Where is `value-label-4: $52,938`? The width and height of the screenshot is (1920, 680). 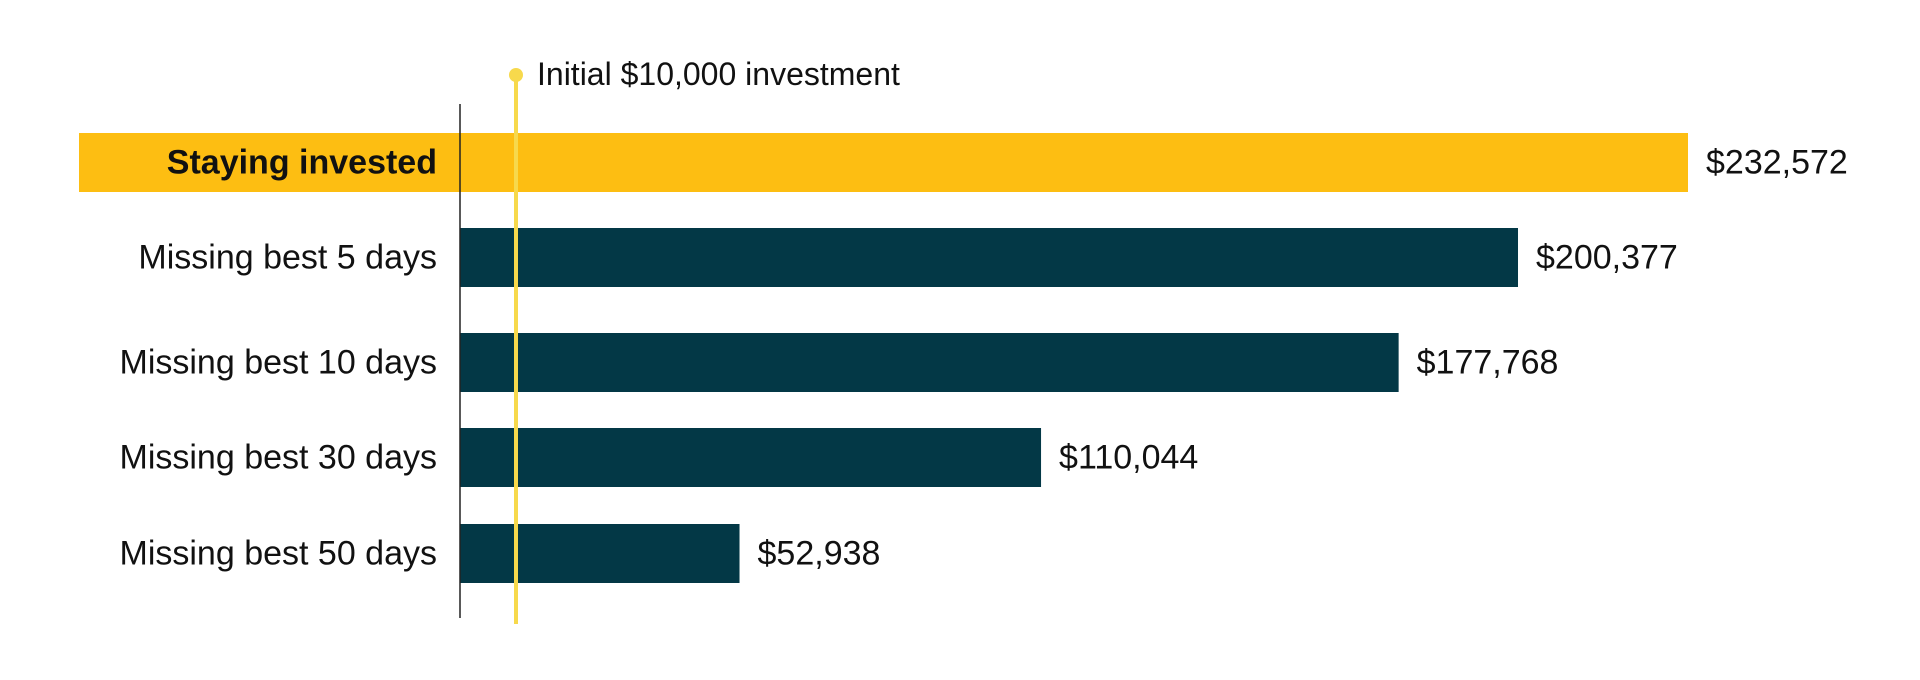
value-label-4: $52,938 is located at coordinates (819, 554).